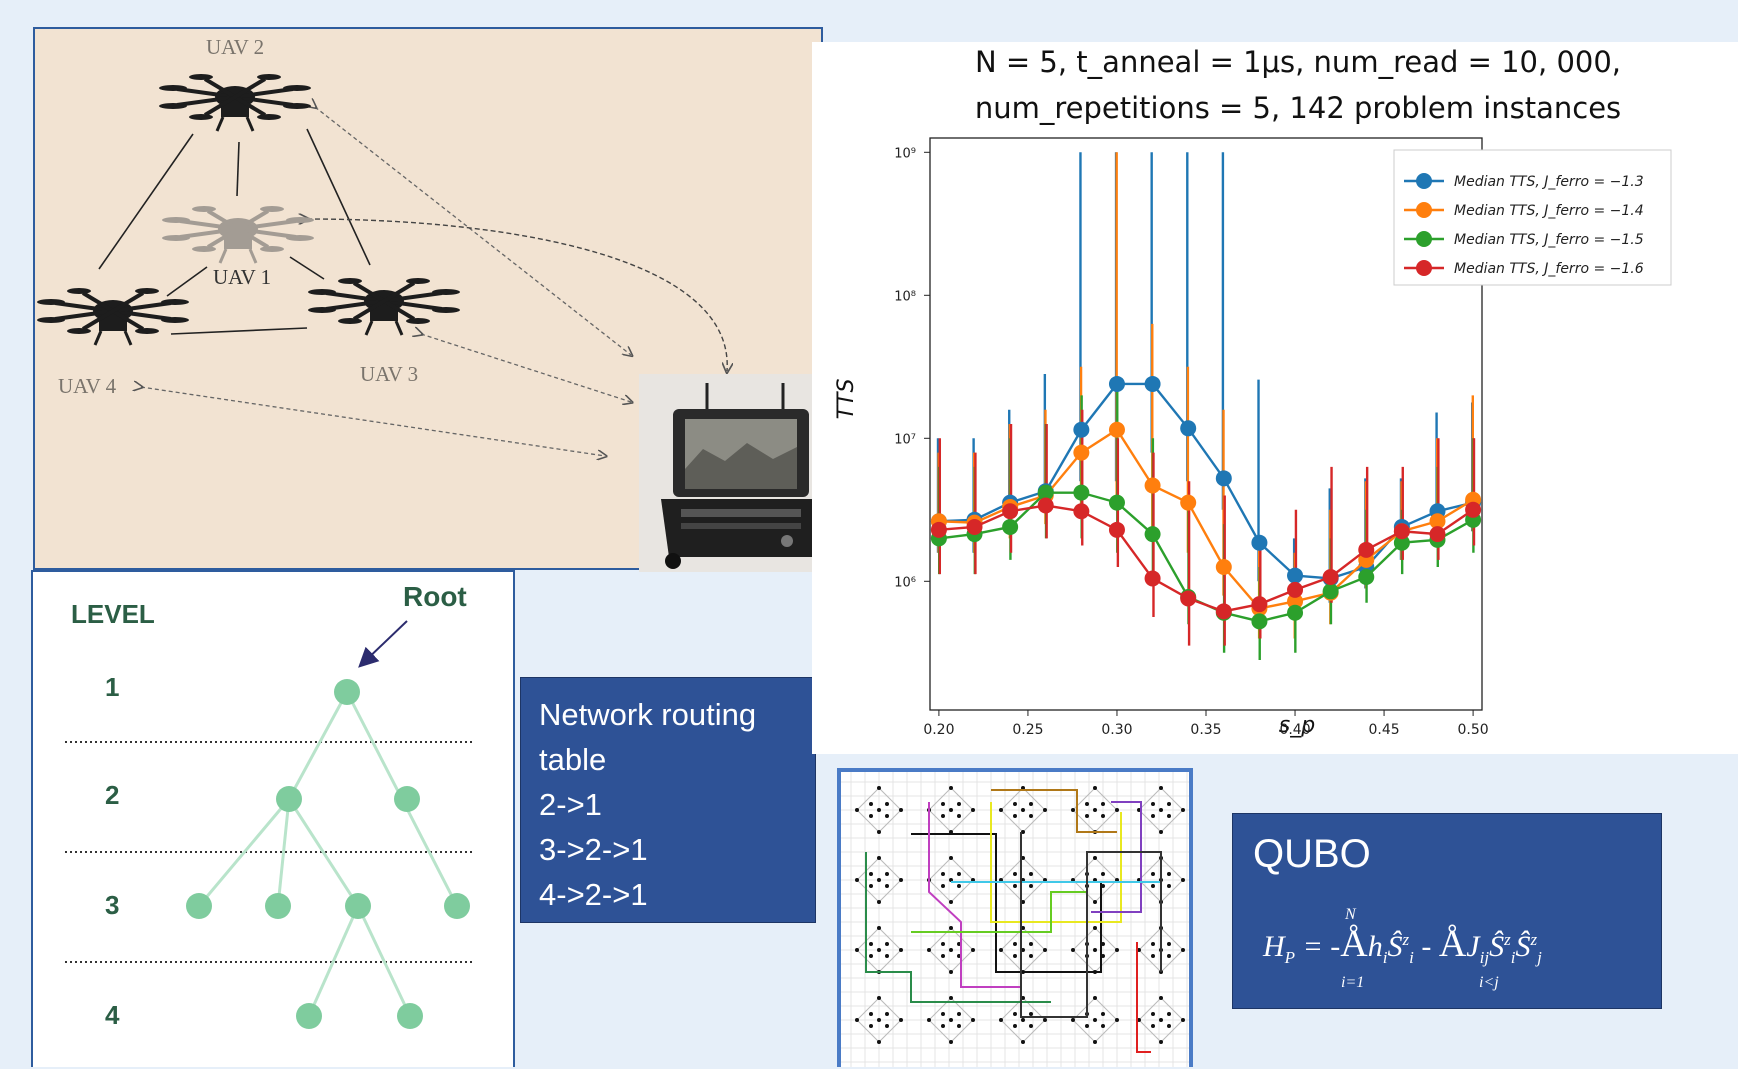 The width and height of the screenshot is (1738, 1069). I want to click on formula-lhs-sub: P, so click(1290, 957).